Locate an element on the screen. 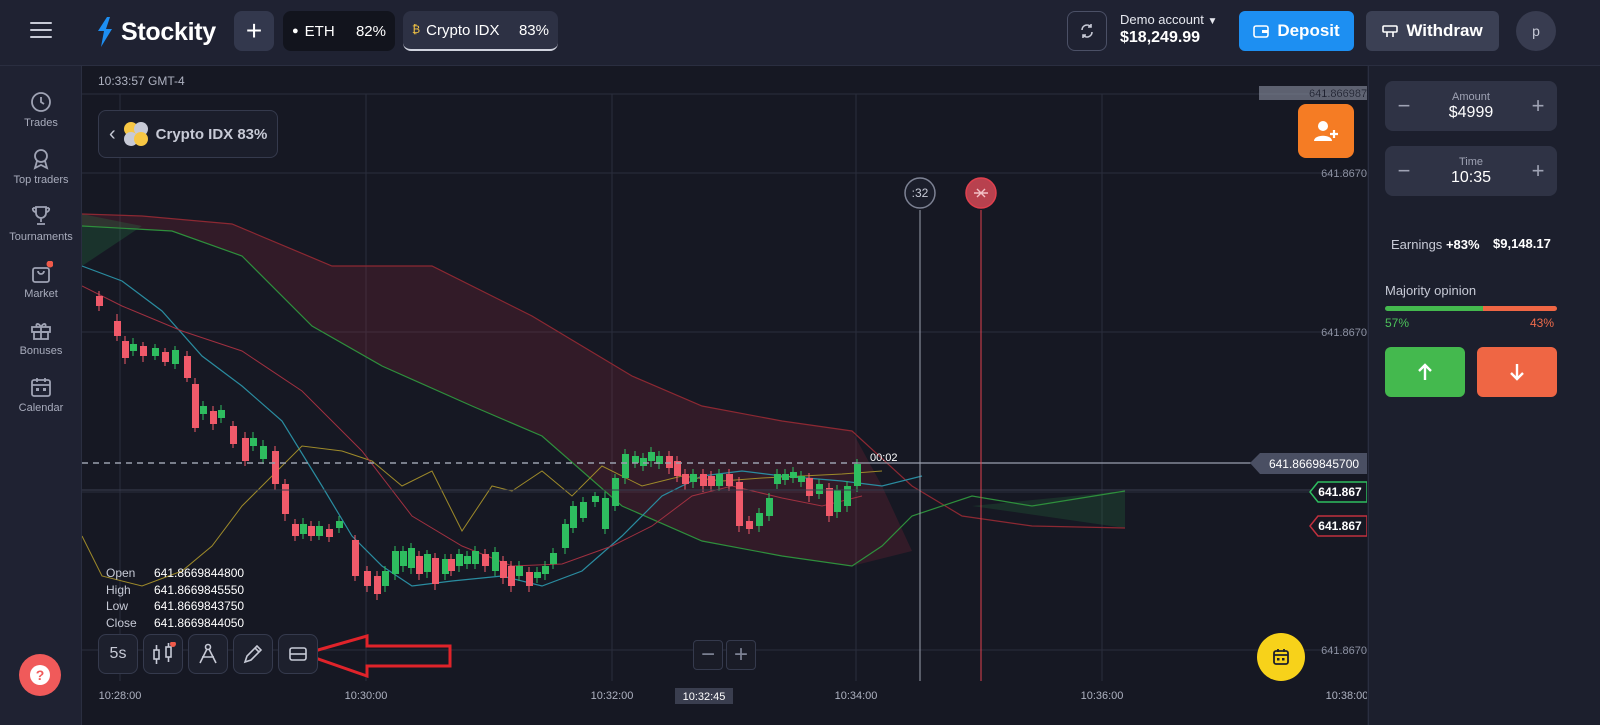 The width and height of the screenshot is (1600, 725). sell-down-button is located at coordinates (1517, 372).